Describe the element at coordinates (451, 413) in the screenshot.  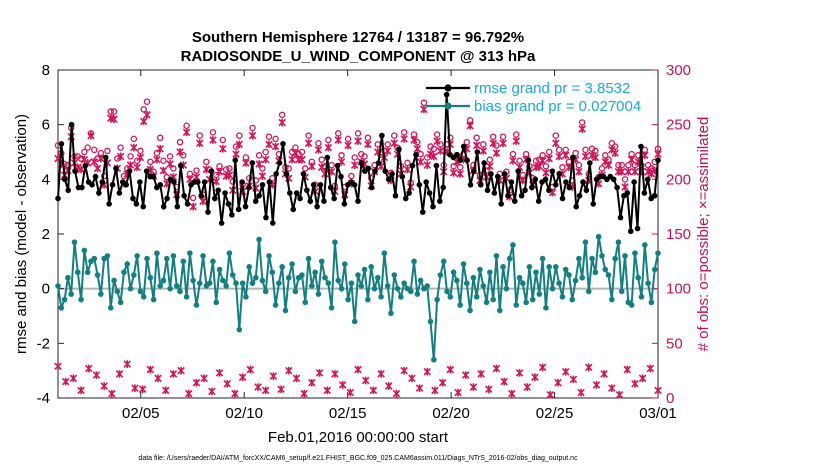
I see `x-tick-label: 02/20` at that location.